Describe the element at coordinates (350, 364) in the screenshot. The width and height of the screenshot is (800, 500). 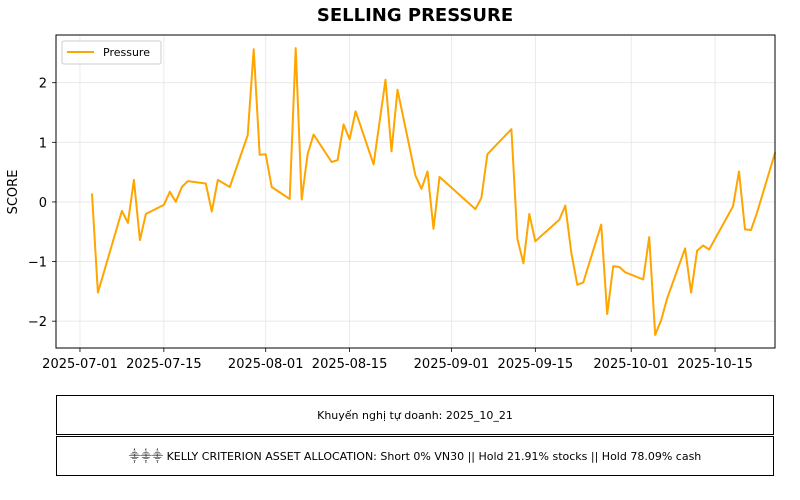
I see `x-tick-label: 2025-08-15` at that location.